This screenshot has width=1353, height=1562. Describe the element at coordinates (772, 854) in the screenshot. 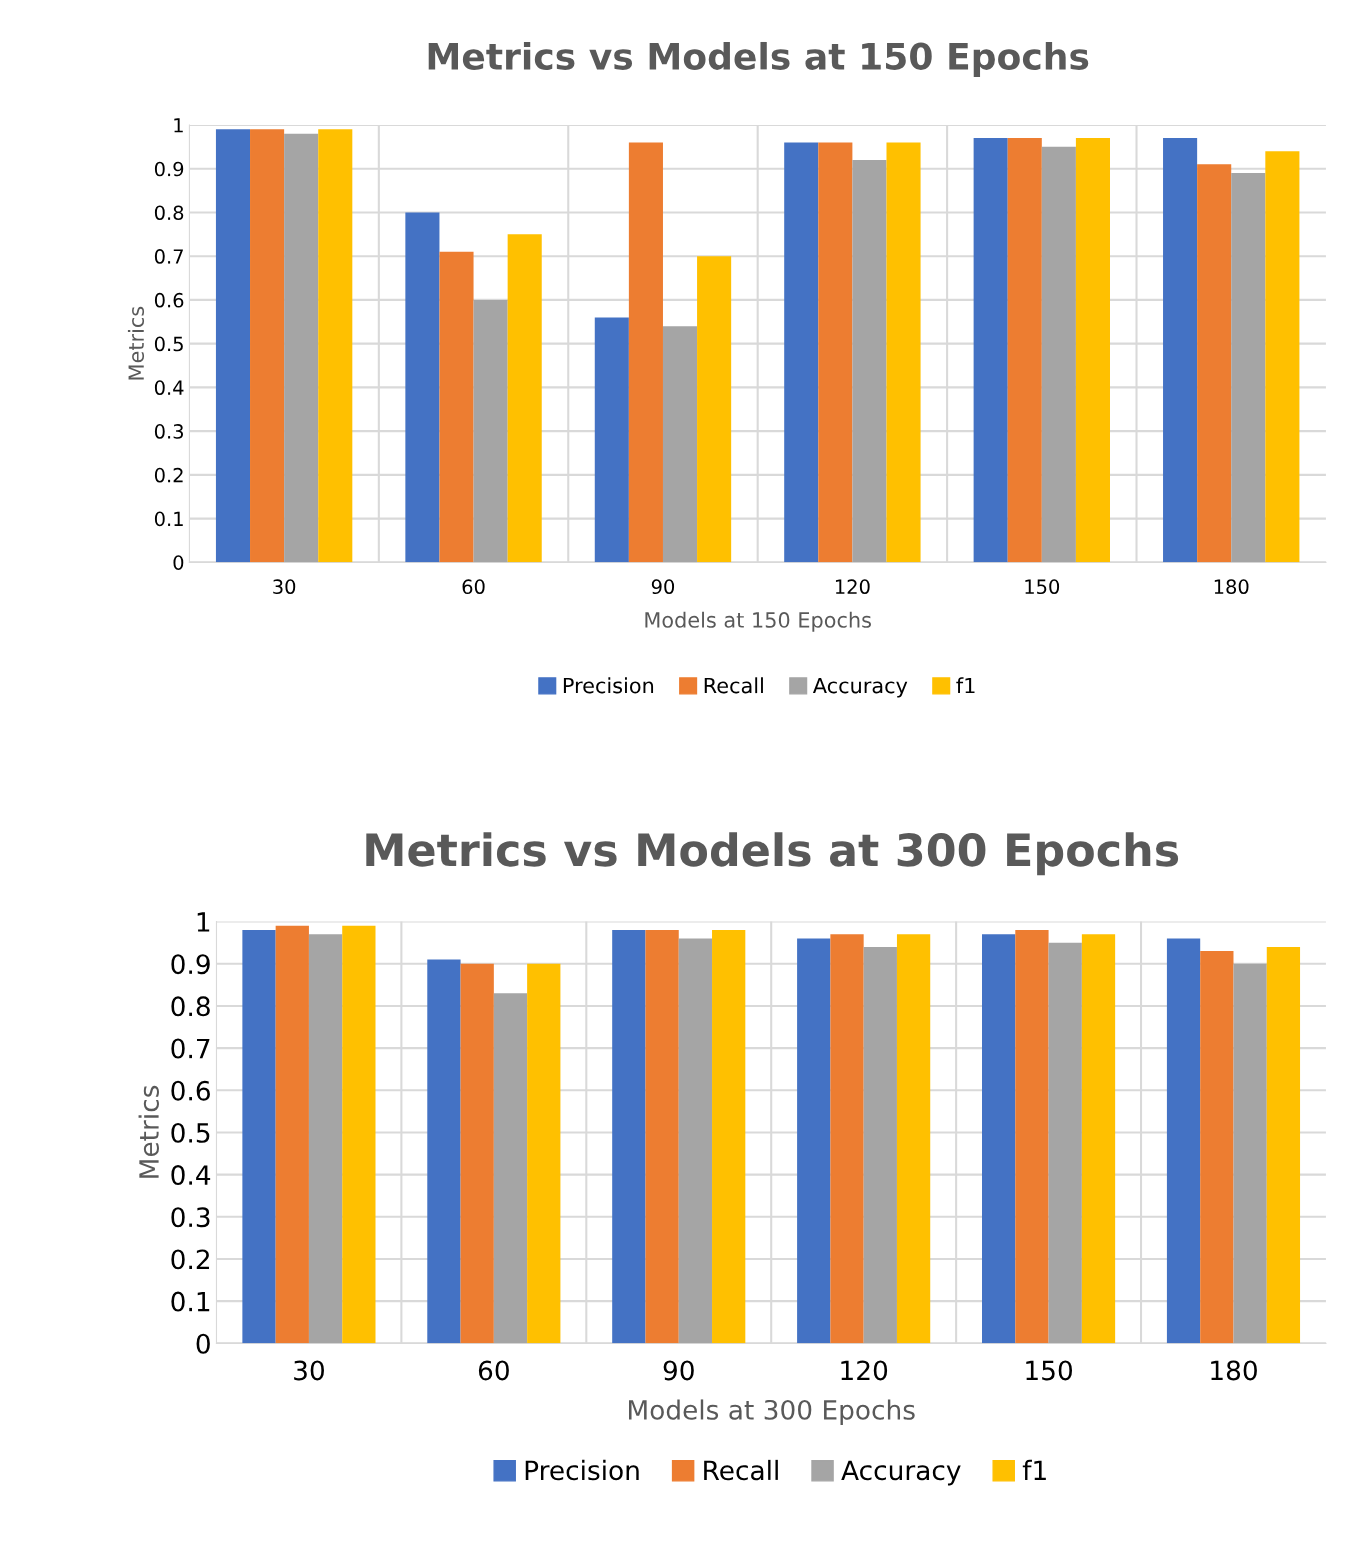

I see `chart-title: Metrics vs Models at 300 Epochs` at that location.